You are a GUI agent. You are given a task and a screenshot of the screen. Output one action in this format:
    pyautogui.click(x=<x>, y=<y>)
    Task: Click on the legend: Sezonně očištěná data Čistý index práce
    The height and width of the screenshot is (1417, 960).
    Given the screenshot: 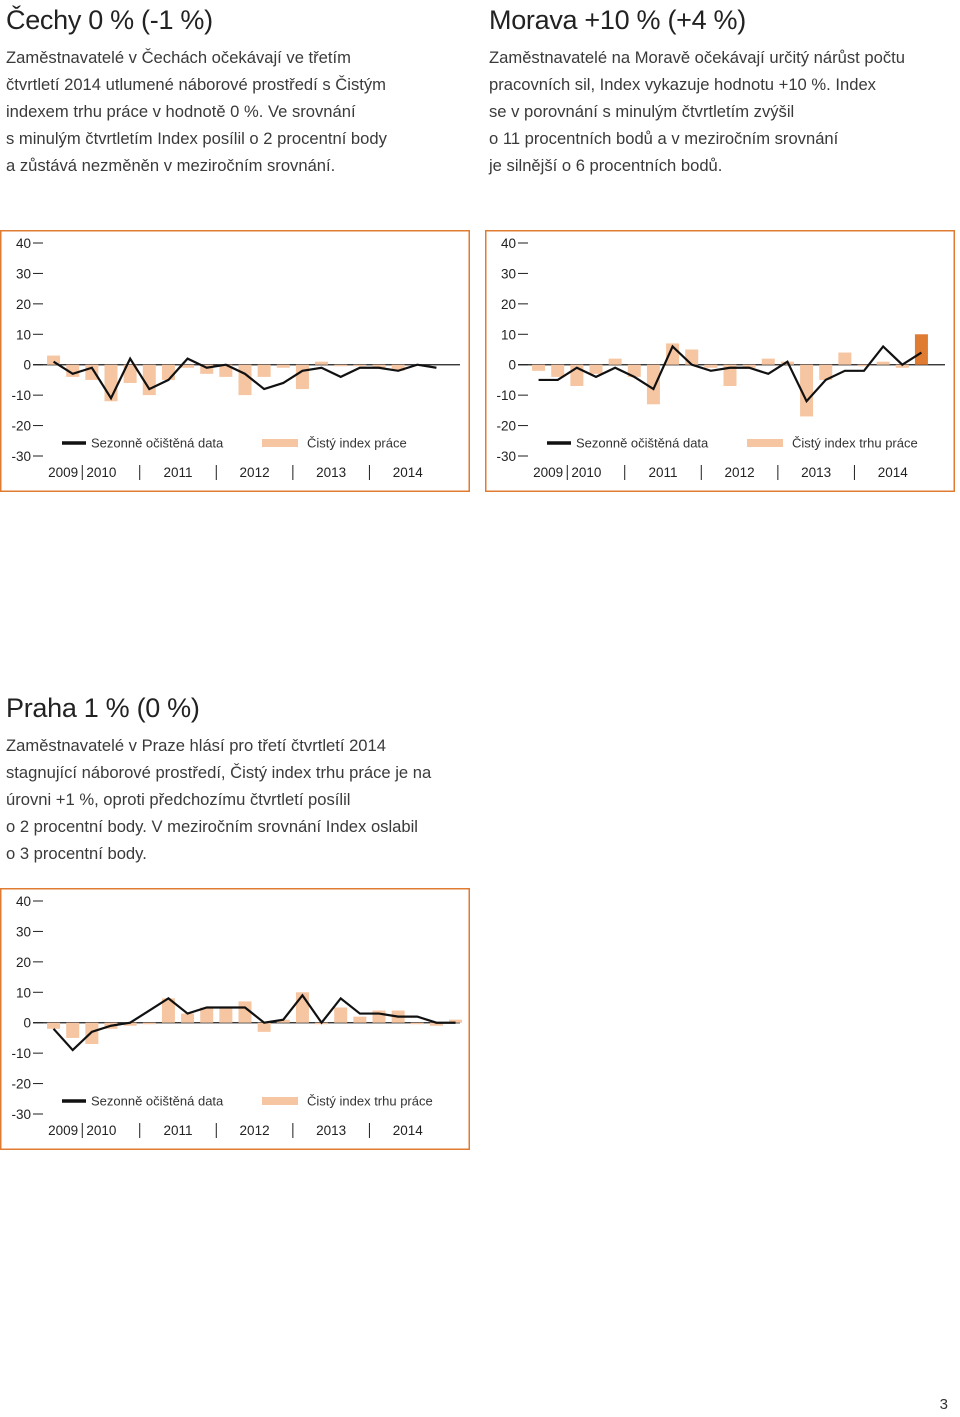 What is the action you would take?
    pyautogui.click(x=234, y=443)
    